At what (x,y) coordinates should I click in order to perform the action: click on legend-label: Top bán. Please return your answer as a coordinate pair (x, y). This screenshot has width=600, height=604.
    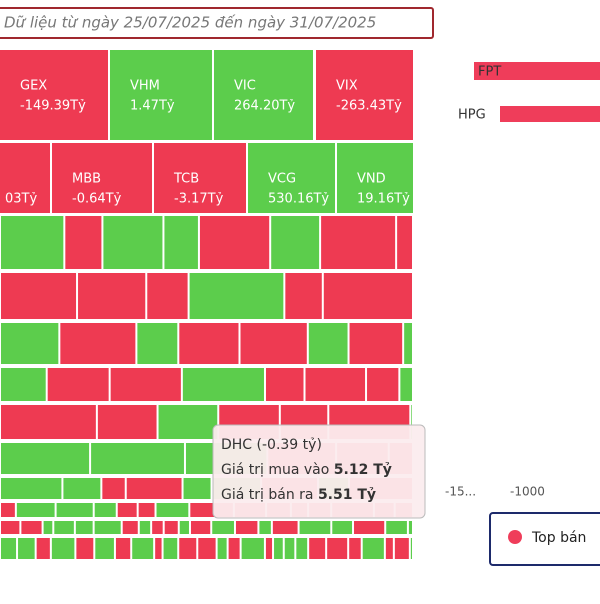
    Looking at the image, I should click on (558, 538).